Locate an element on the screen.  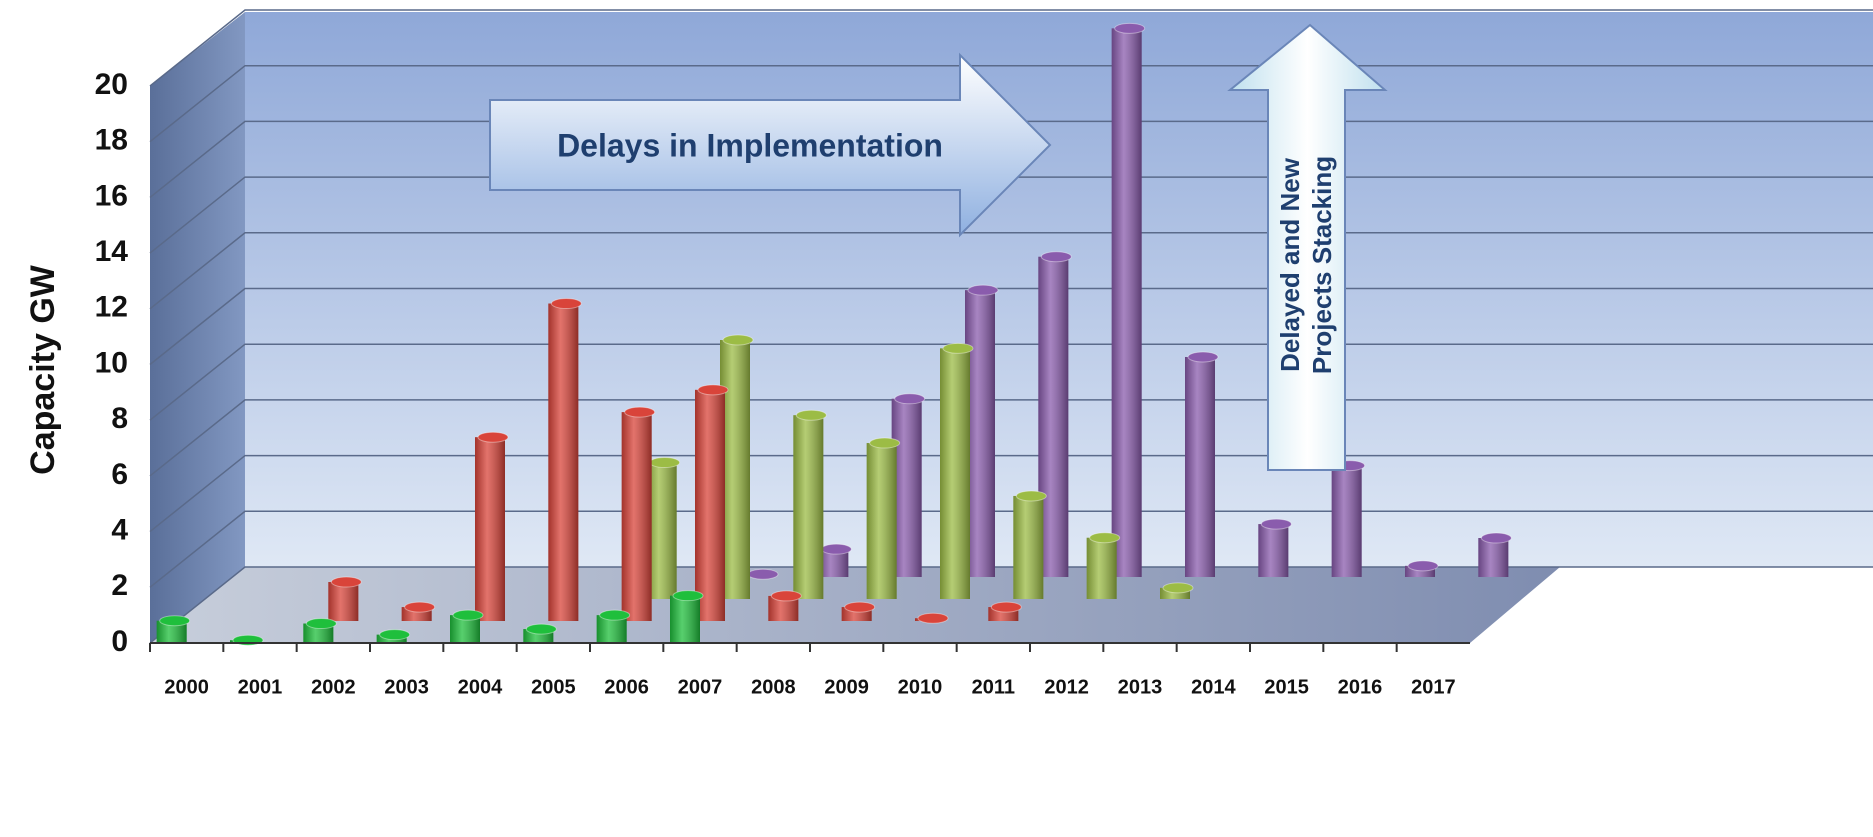
x-tick-label: 2000 is located at coordinates (186, 687).